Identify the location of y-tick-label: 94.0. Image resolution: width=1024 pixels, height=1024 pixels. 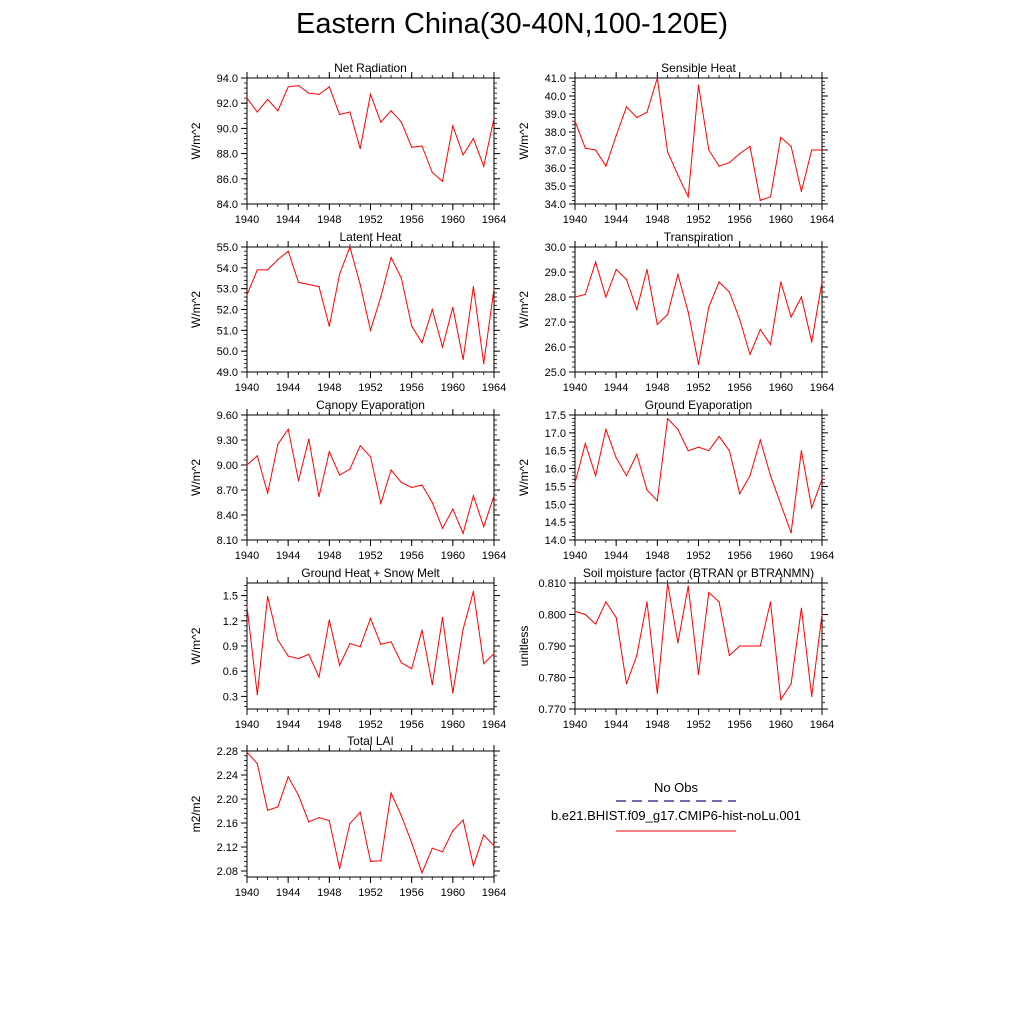
(227, 79).